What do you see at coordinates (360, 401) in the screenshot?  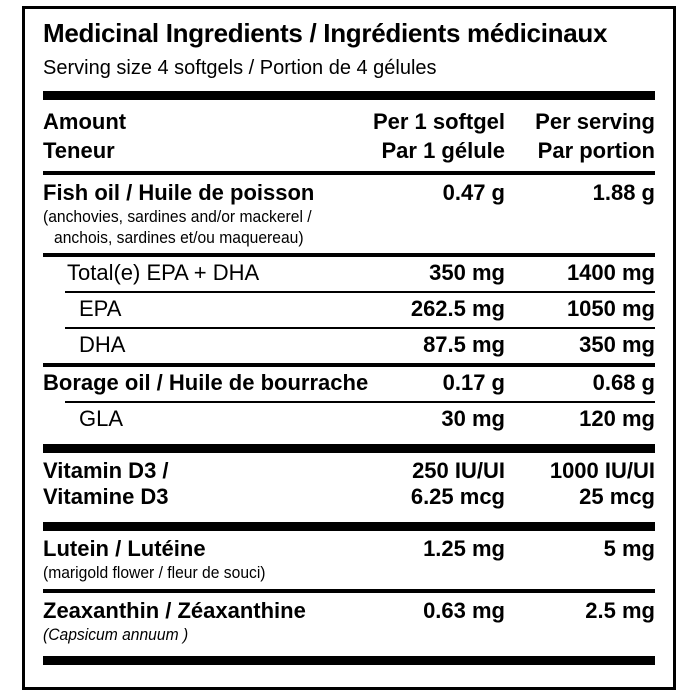 I see `rule-above-gla` at bounding box center [360, 401].